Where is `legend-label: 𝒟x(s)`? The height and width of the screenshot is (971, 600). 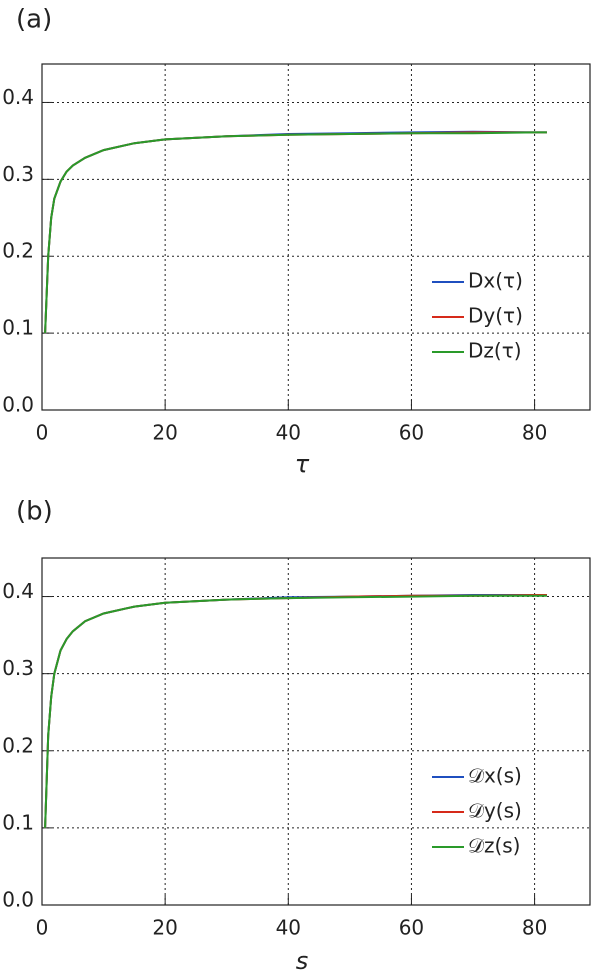
legend-label: 𝒟x(s) is located at coordinates (495, 776).